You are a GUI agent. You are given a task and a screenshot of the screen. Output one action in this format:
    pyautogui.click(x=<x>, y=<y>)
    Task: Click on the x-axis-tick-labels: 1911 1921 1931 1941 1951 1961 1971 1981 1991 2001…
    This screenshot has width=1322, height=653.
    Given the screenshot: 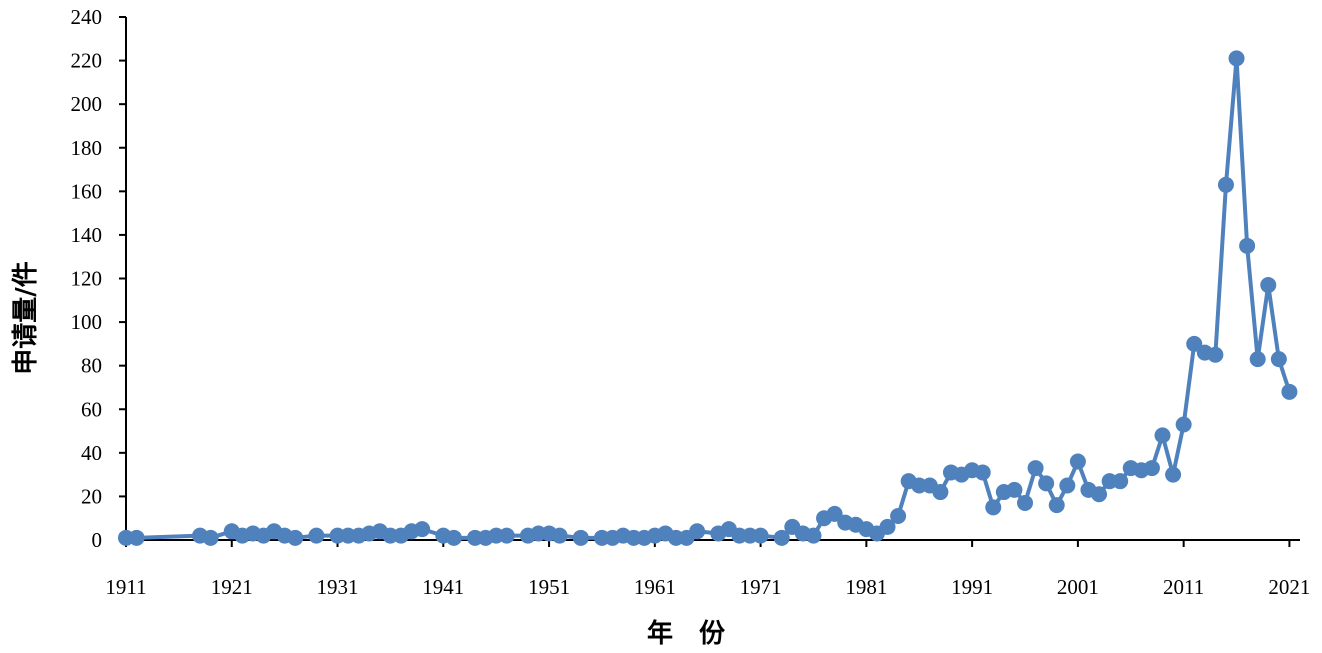 What is the action you would take?
    pyautogui.click(x=707, y=587)
    